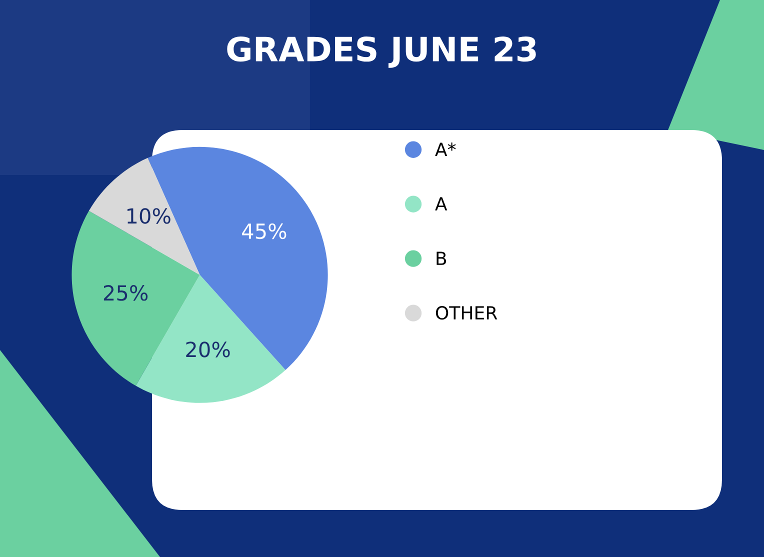 The height and width of the screenshot is (557, 764). What do you see at coordinates (381, 52) in the screenshot?
I see `chart-title: GRADES JUNE 23` at bounding box center [381, 52].